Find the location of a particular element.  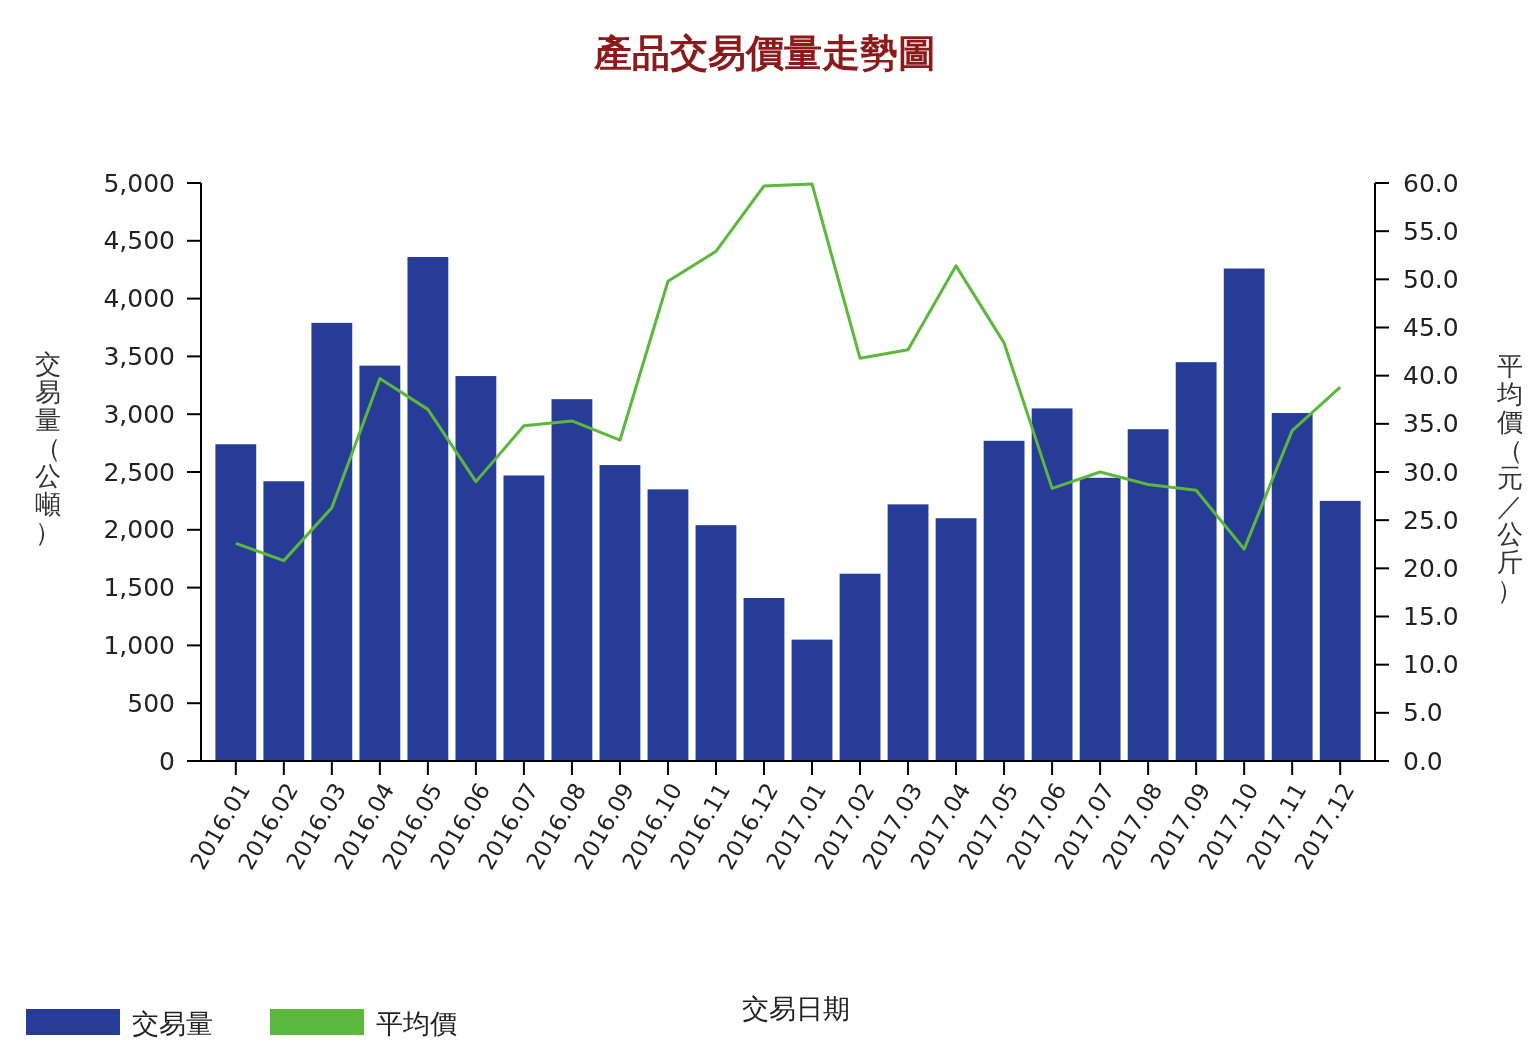

y2-tick-label: 45.0 is located at coordinates (1431, 327).